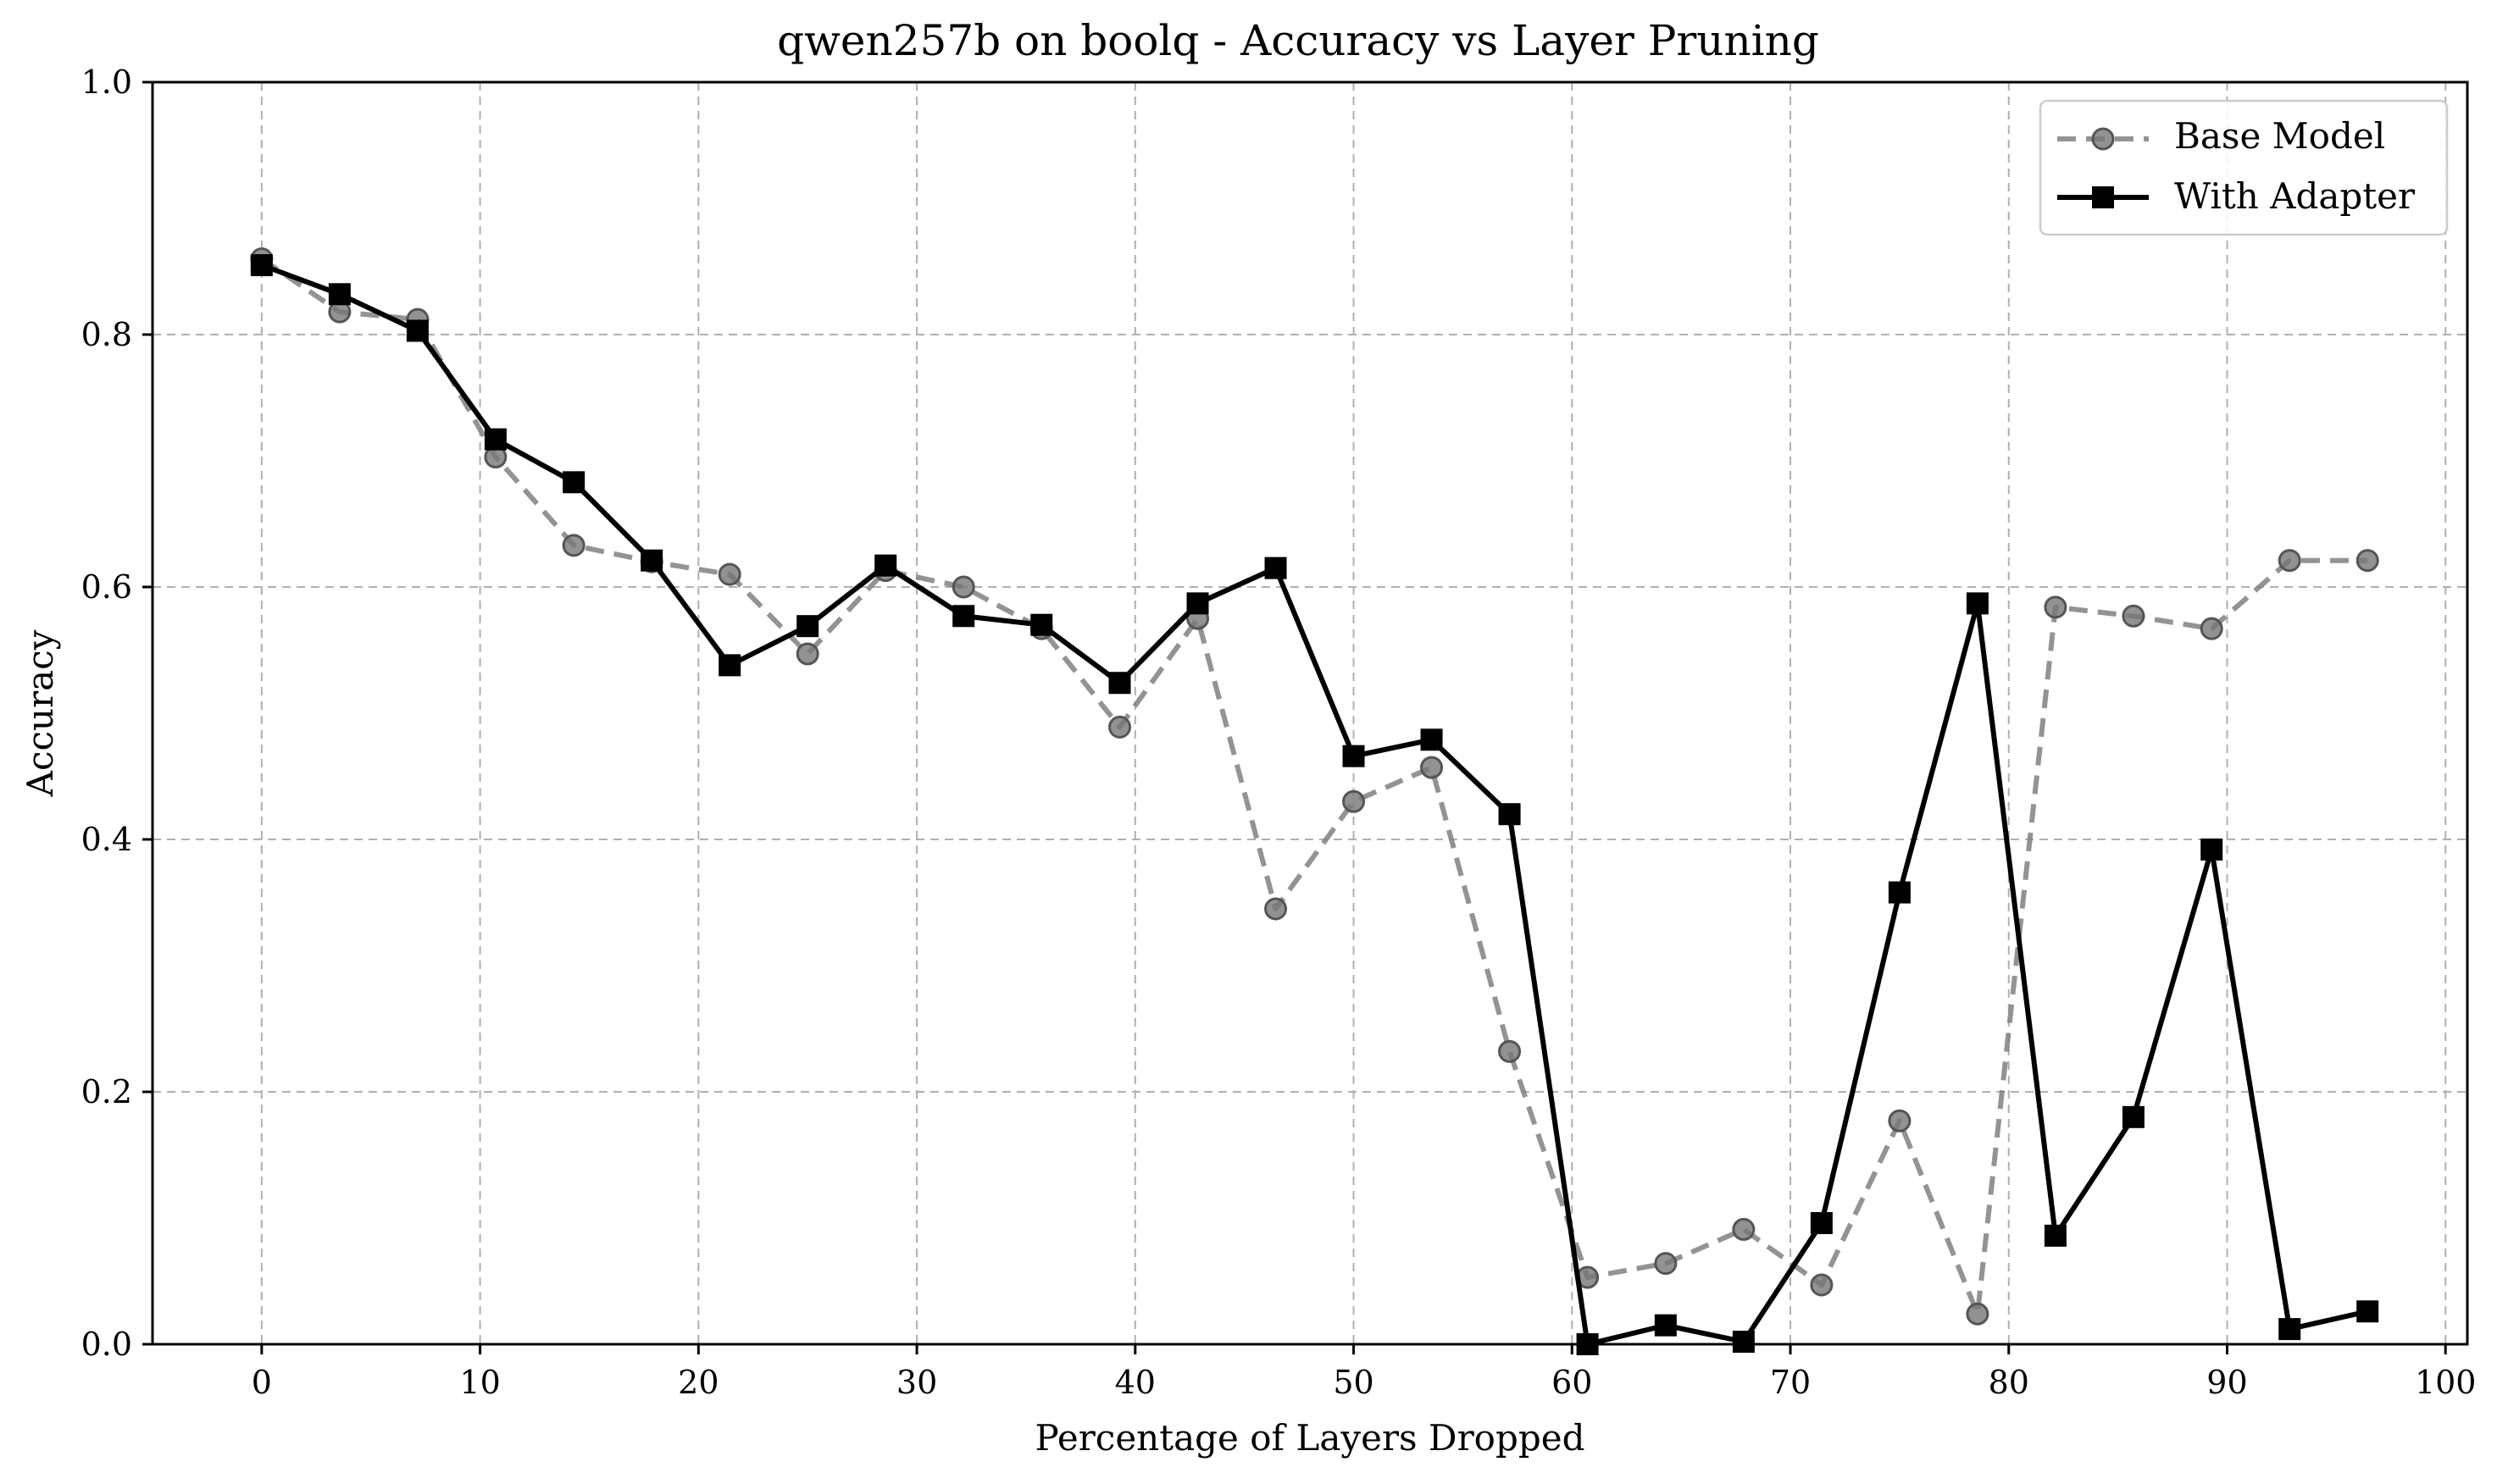 This screenshot has height=1484, width=2497. I want to click on y-tick-label: 0.6, so click(106, 587).